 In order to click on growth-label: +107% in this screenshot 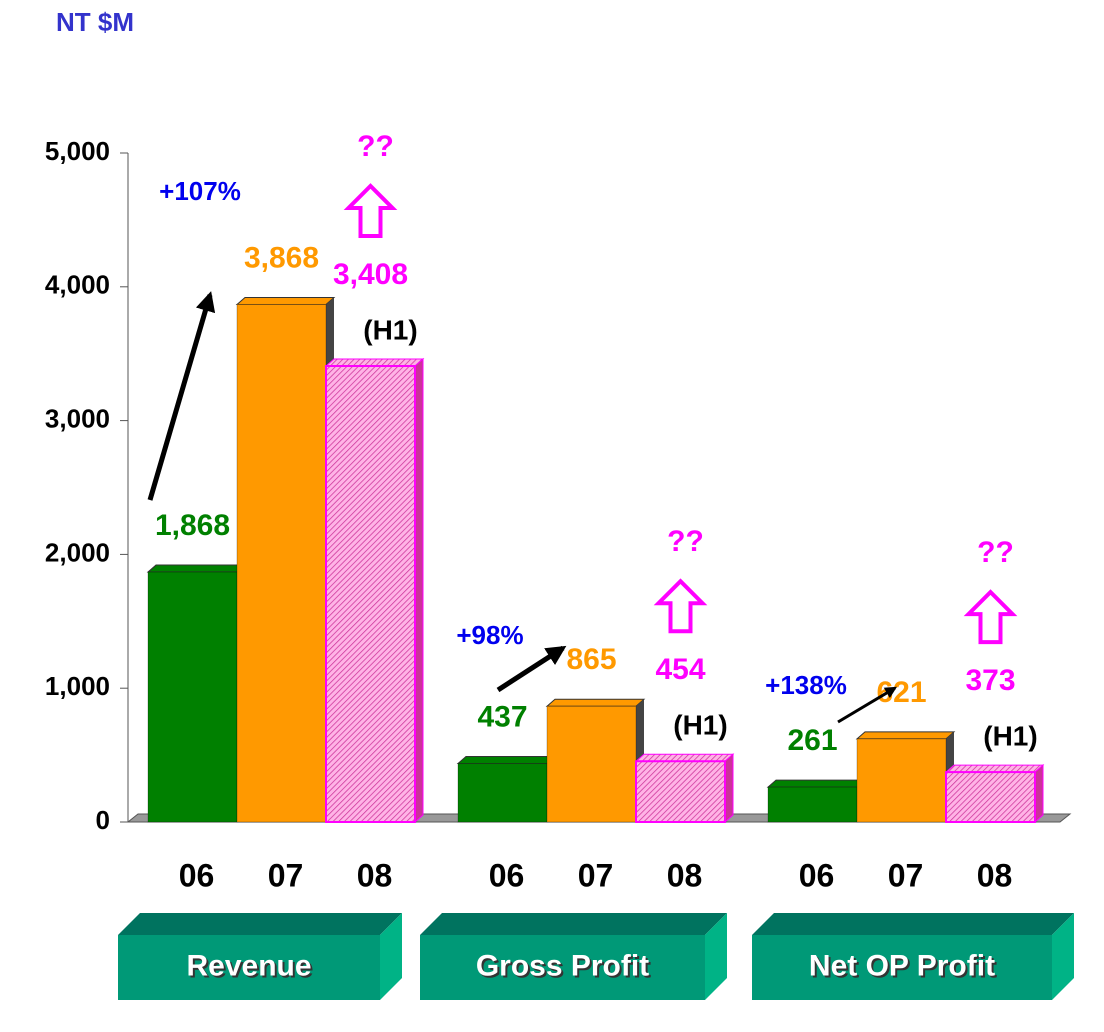, I will do `click(200, 191)`.